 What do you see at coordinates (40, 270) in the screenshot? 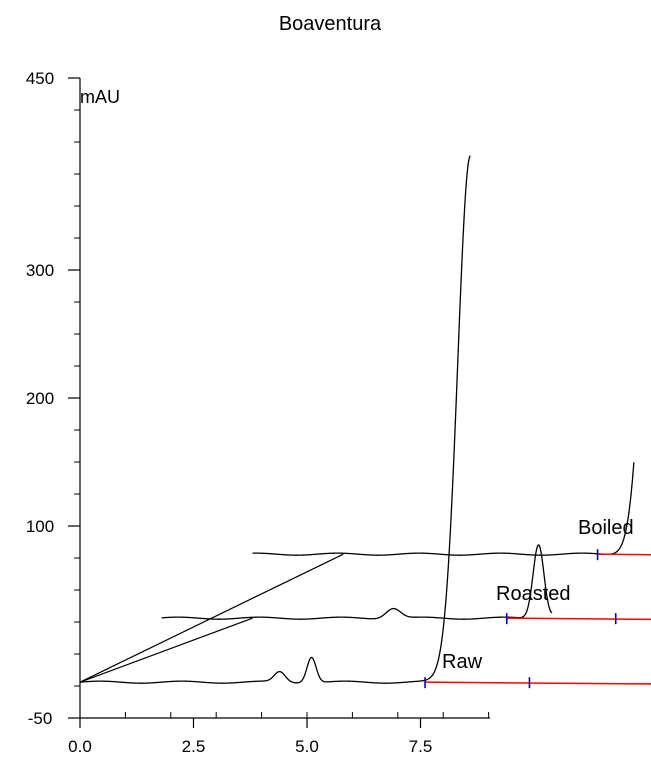
I see `y-tick-label: 300` at bounding box center [40, 270].